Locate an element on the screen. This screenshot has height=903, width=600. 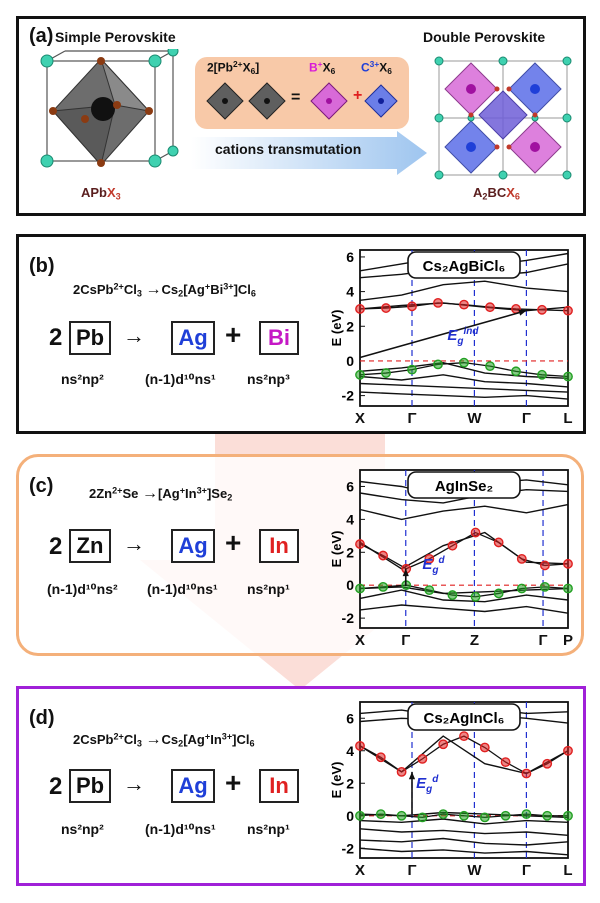
equation-text: 2[Pb2+X6] is located at coordinates (233, 67).